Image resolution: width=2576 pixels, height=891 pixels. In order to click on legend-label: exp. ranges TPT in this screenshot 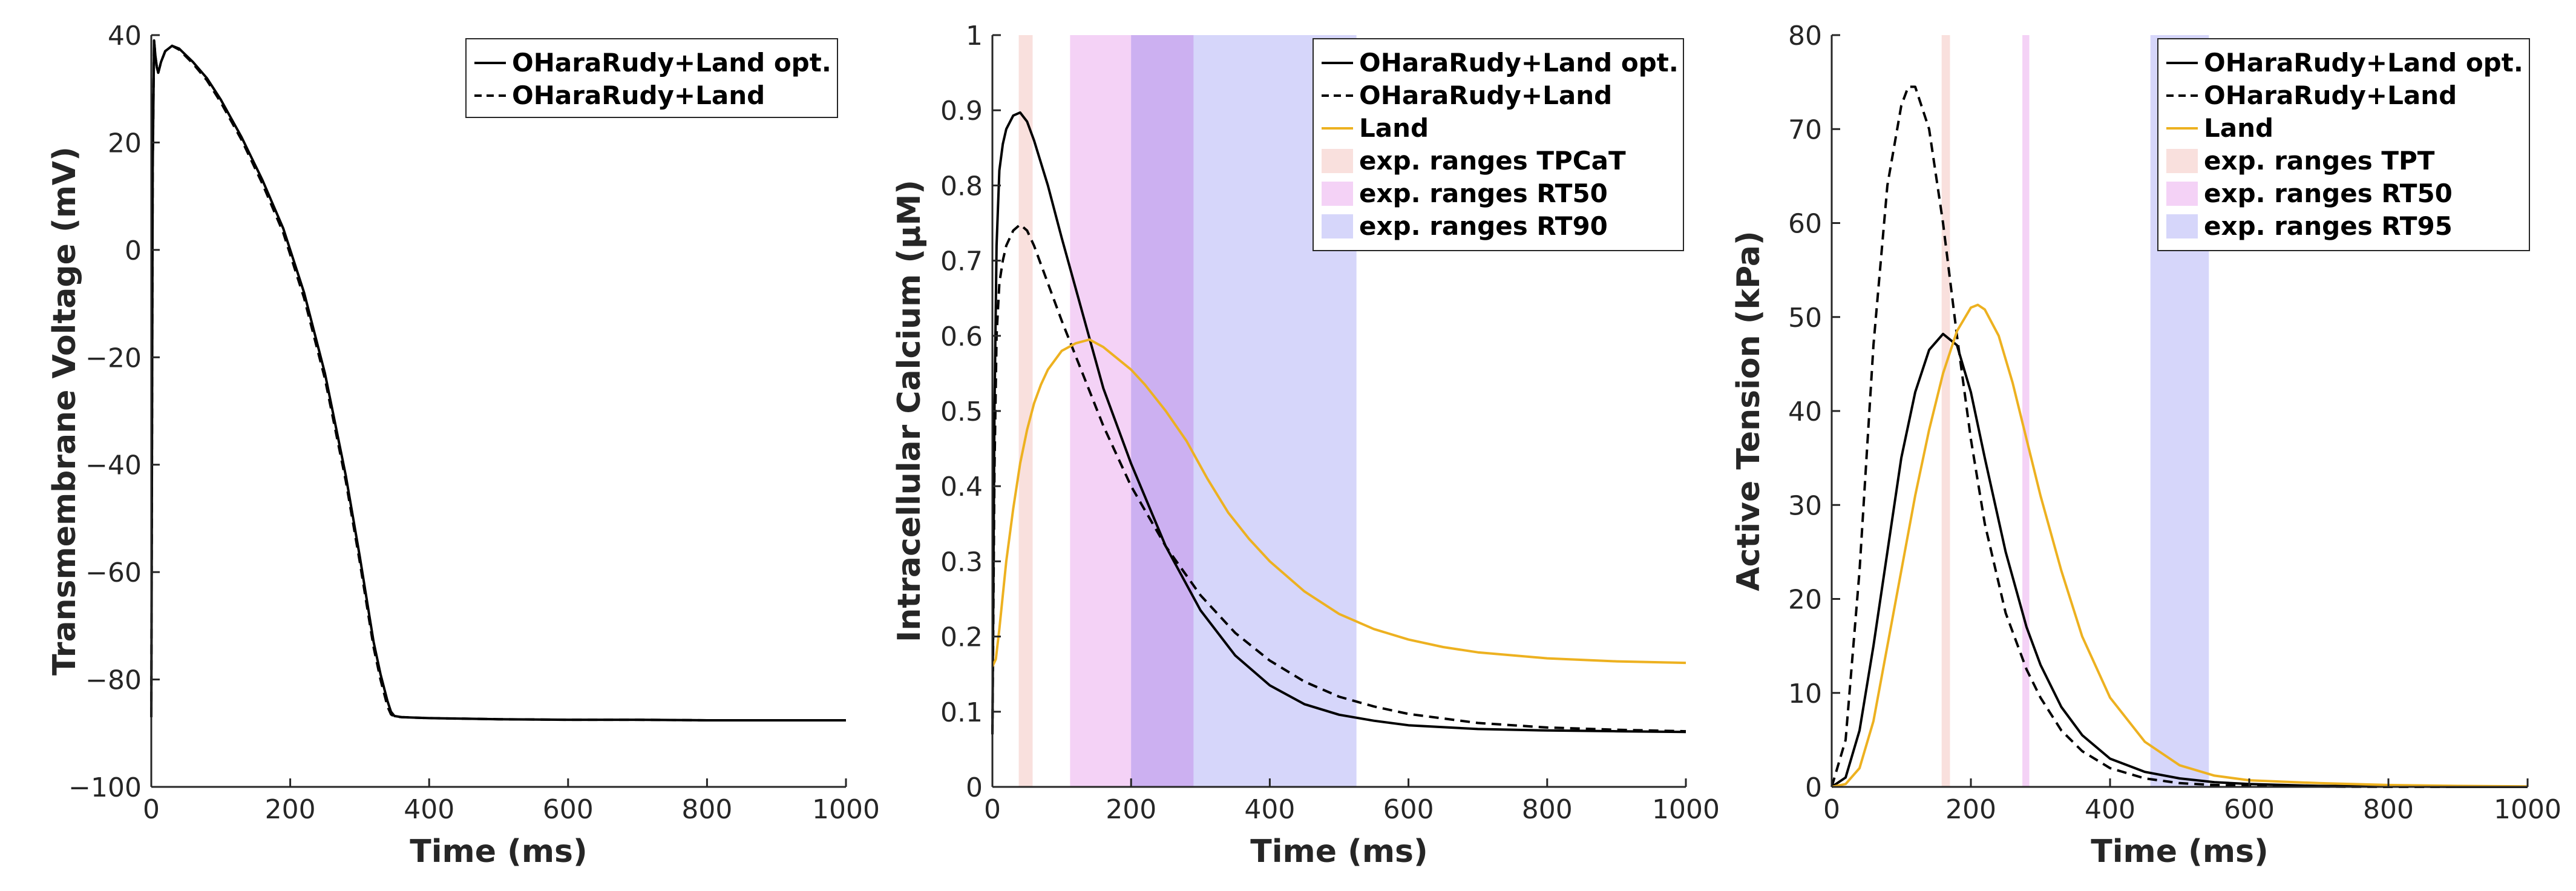, I will do `click(2319, 161)`.